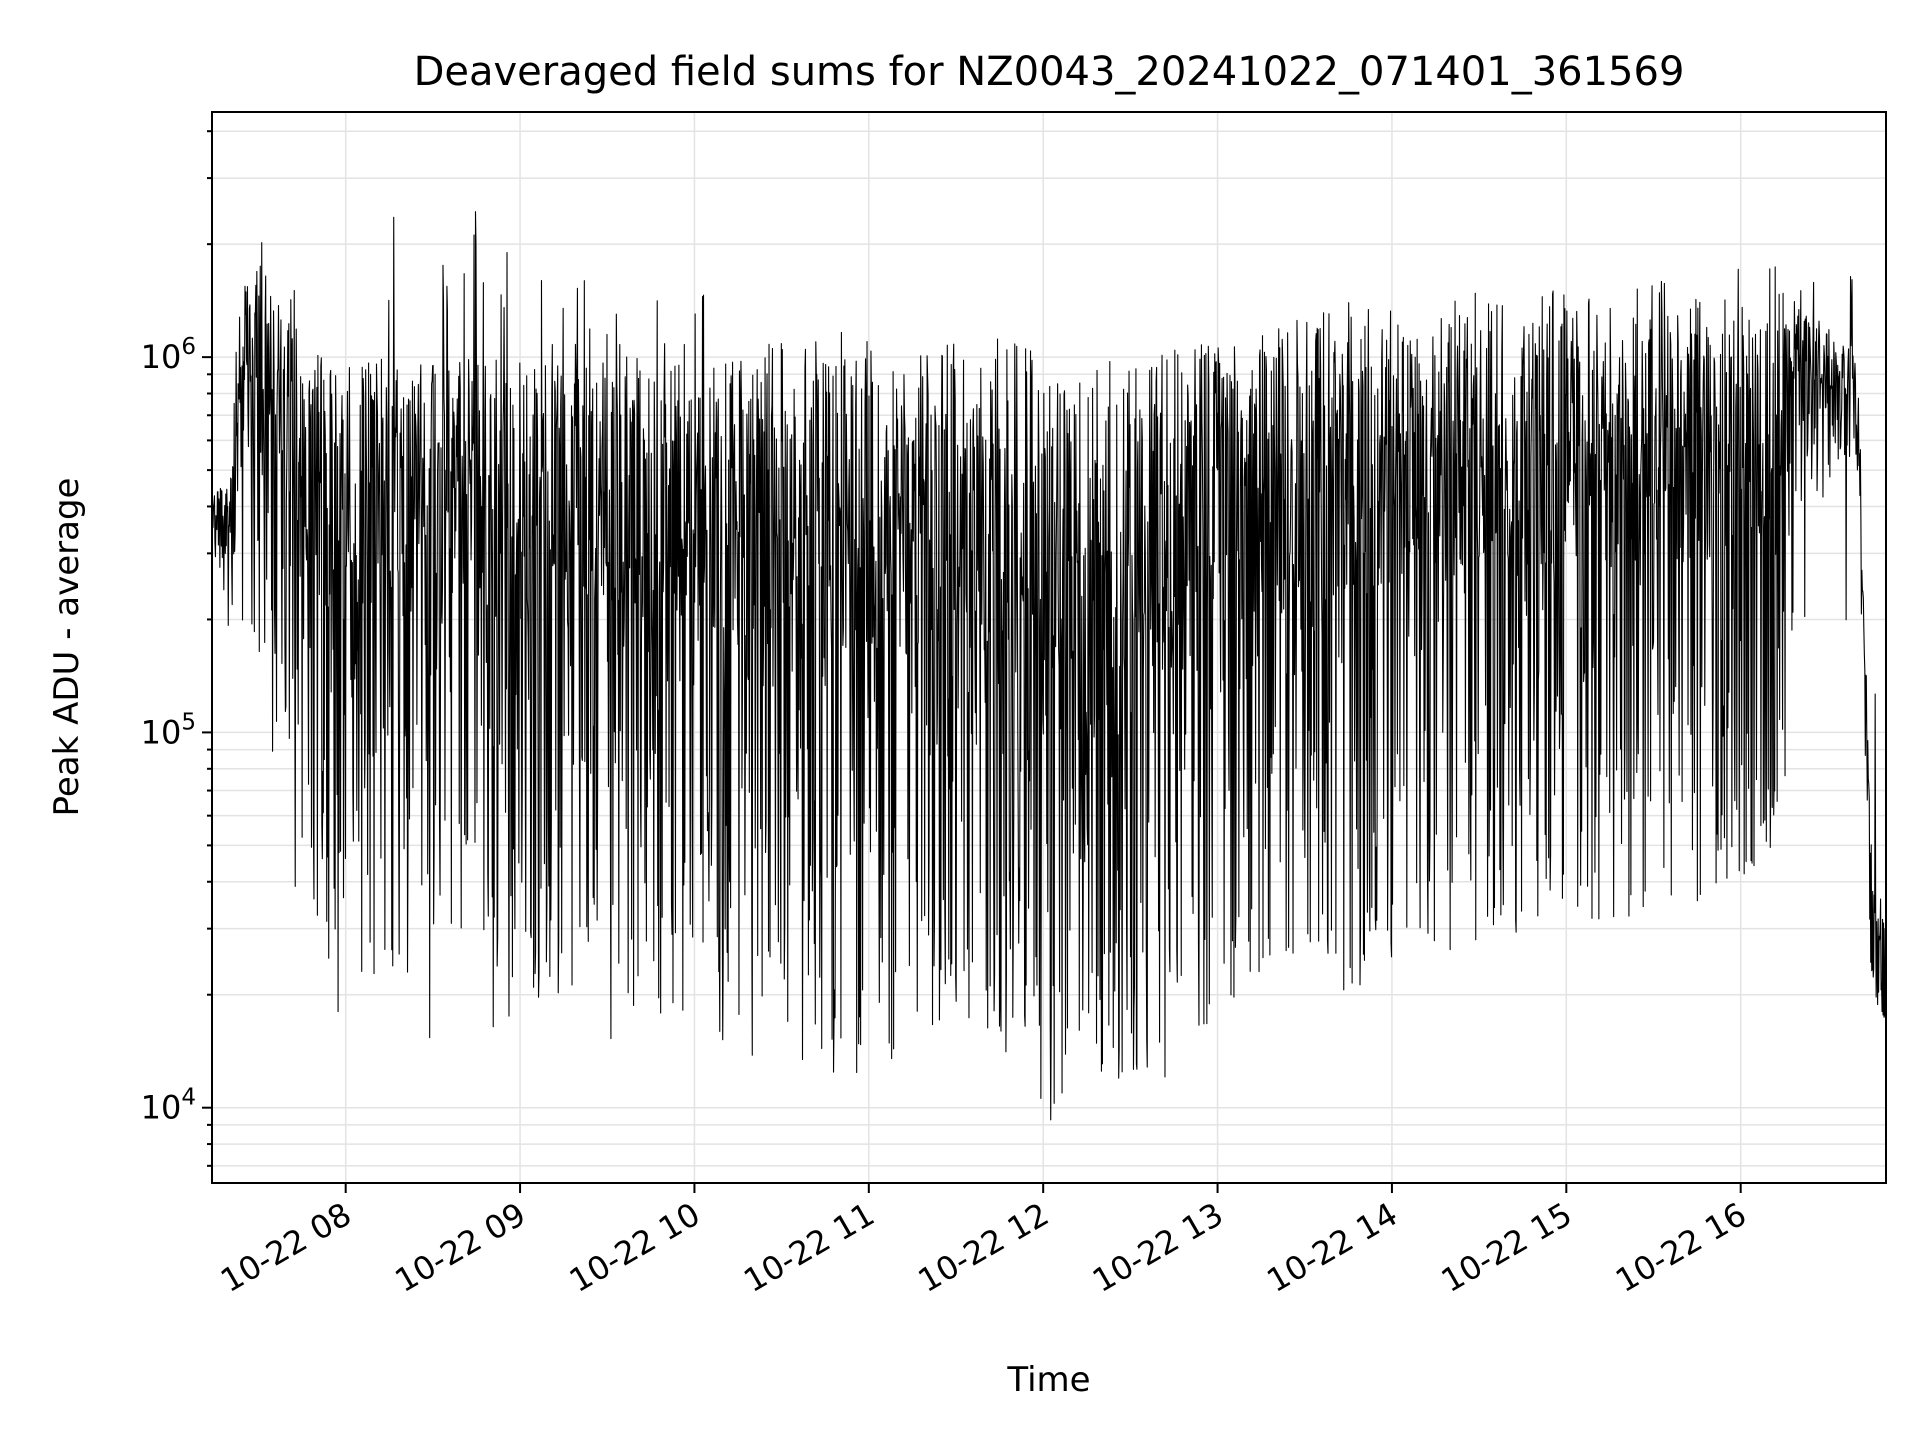 This screenshot has height=1440, width=1920. What do you see at coordinates (168, 730) in the screenshot?
I see `y-tick-label: 10⁵` at bounding box center [168, 730].